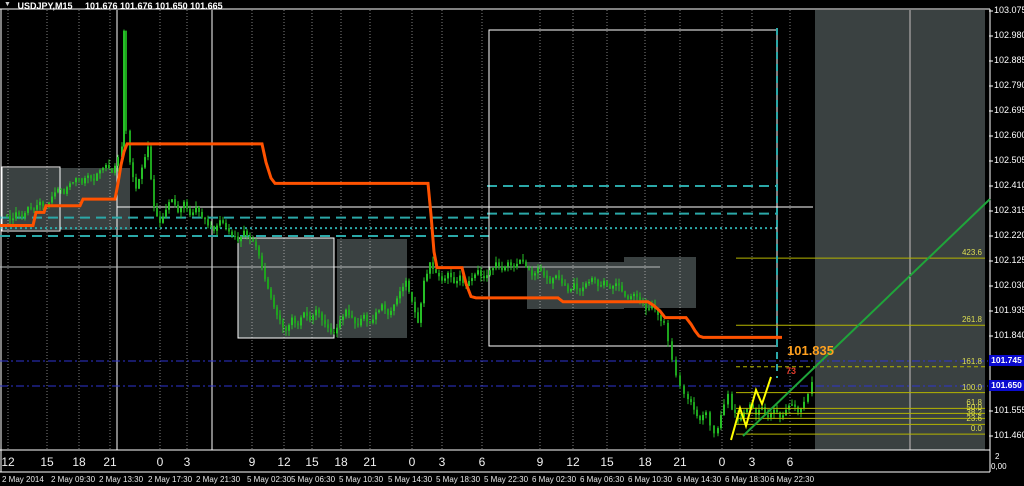 Image resolution: width=1024 pixels, height=486 pixels. Describe the element at coordinates (73, 479) in the screenshot. I see `date-label: 2 May 09:30` at that location.